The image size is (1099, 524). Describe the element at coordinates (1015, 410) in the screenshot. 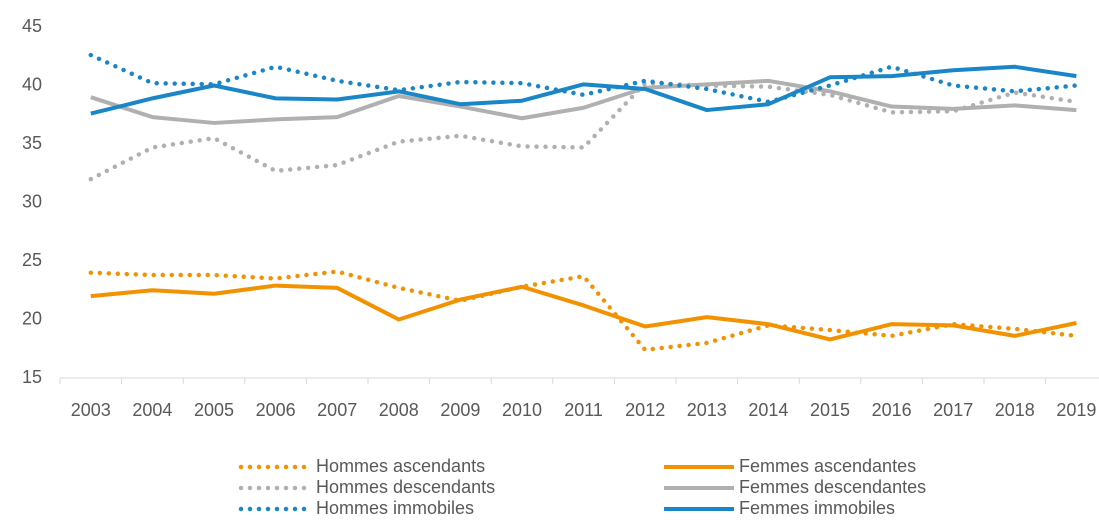

I see `x-tick-label: 2018` at that location.